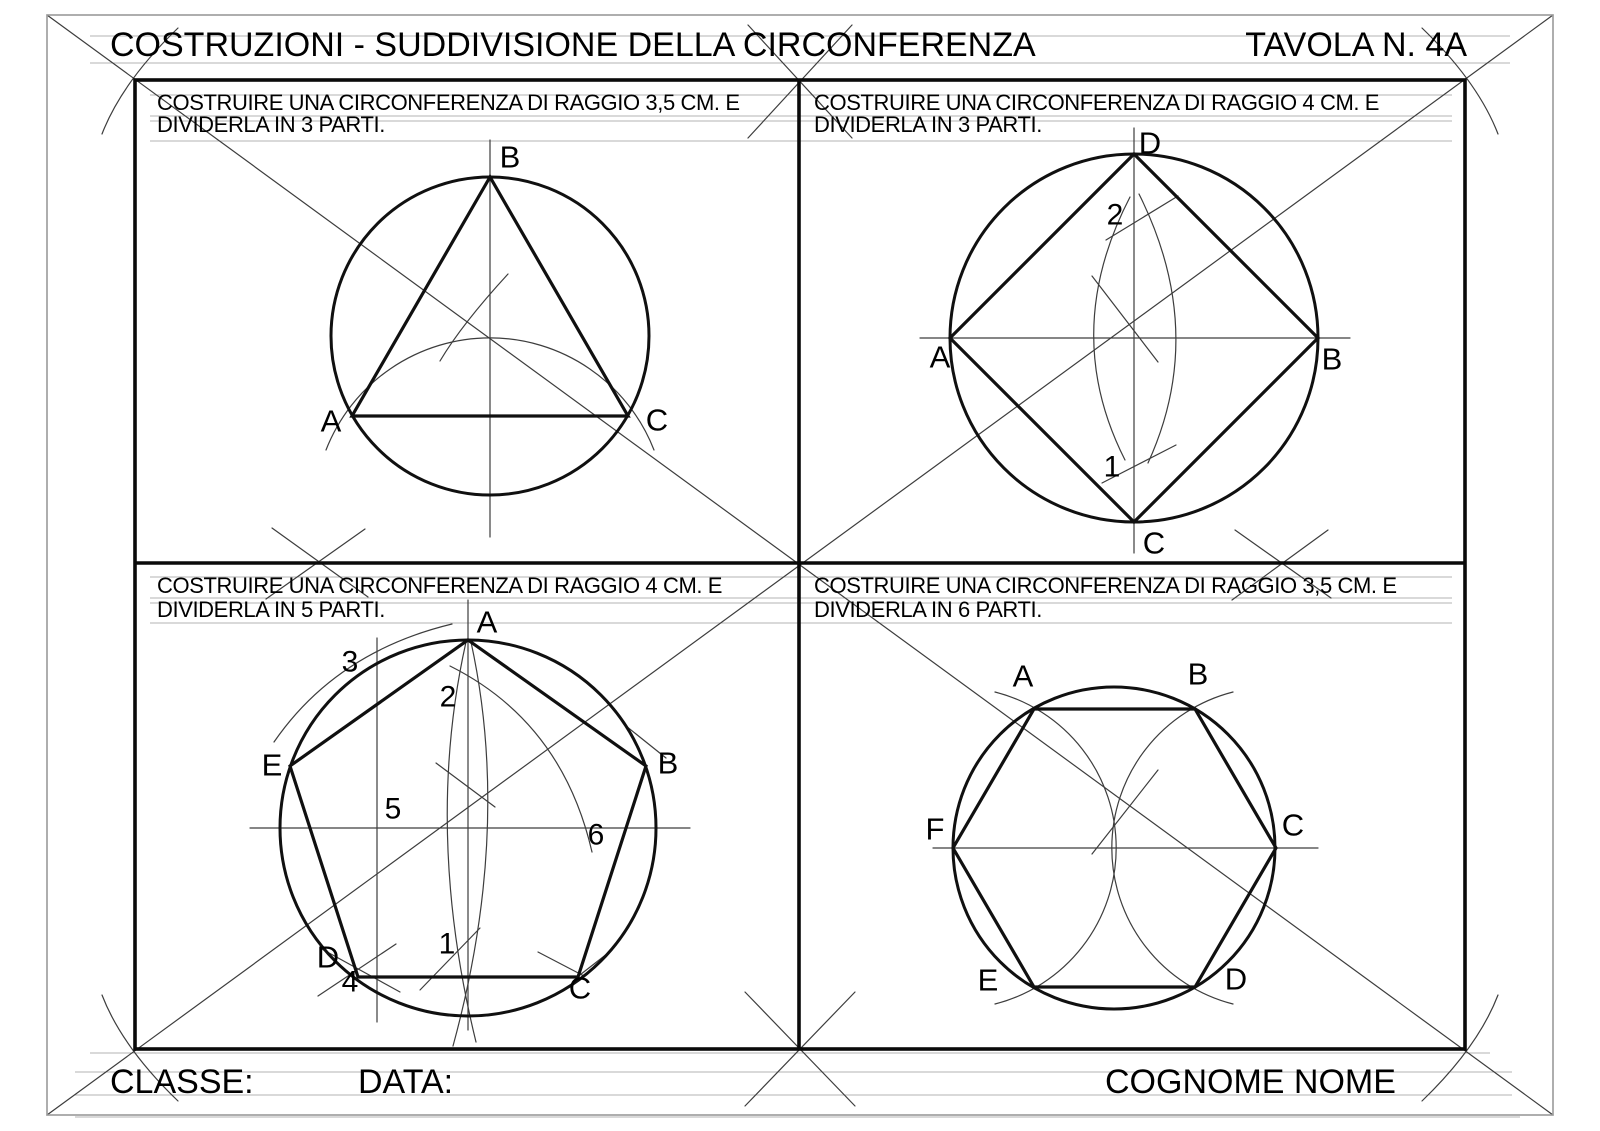  What do you see at coordinates (331, 421) in the screenshot?
I see `vertex-label-a-triangle: A` at bounding box center [331, 421].